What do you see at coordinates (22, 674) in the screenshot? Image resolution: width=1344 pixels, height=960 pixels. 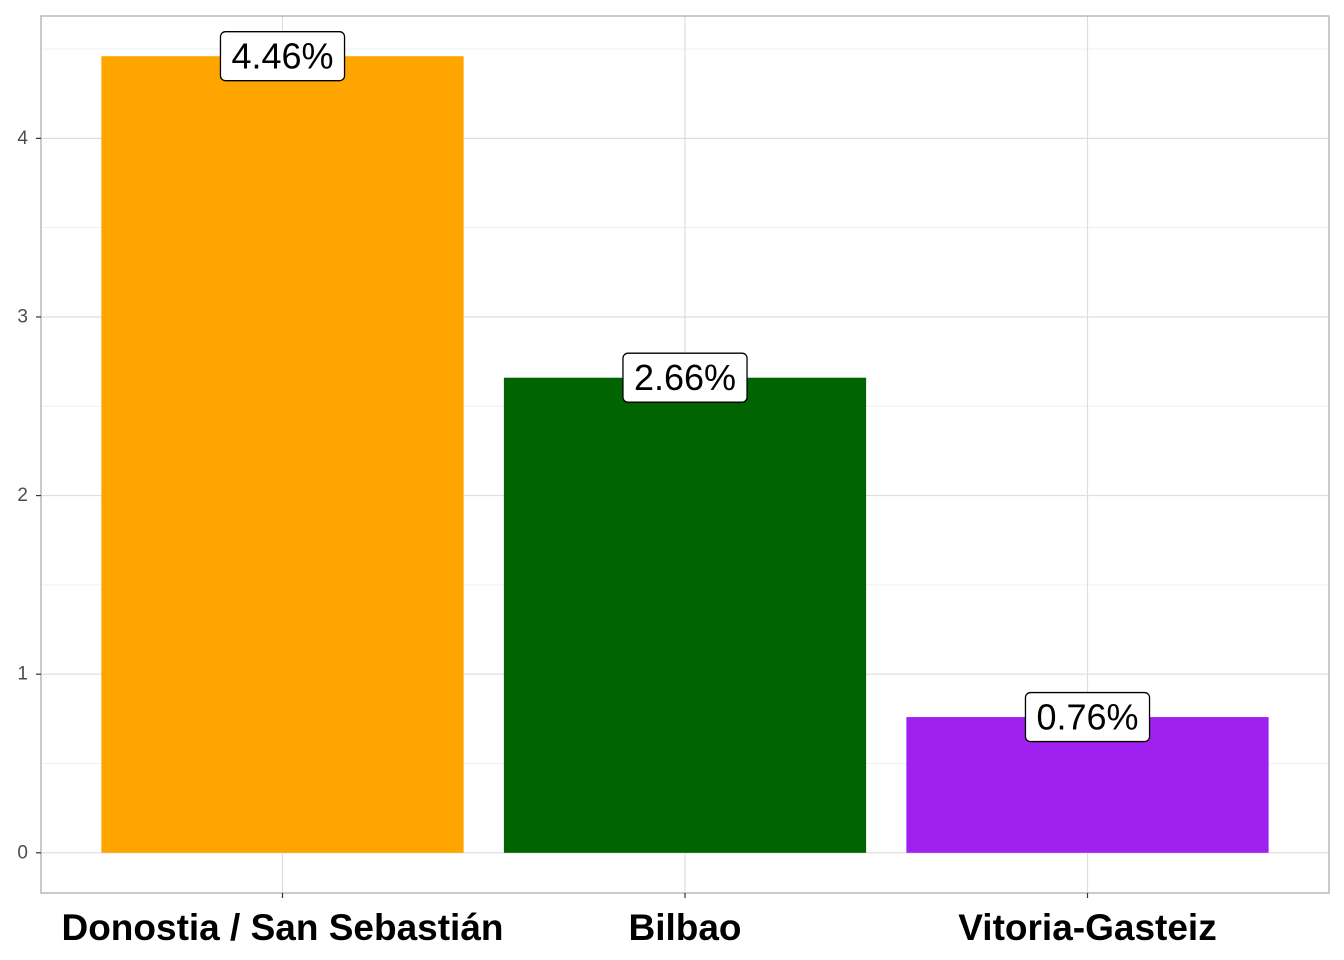 I see `y-tick-label: 1` at bounding box center [22, 674].